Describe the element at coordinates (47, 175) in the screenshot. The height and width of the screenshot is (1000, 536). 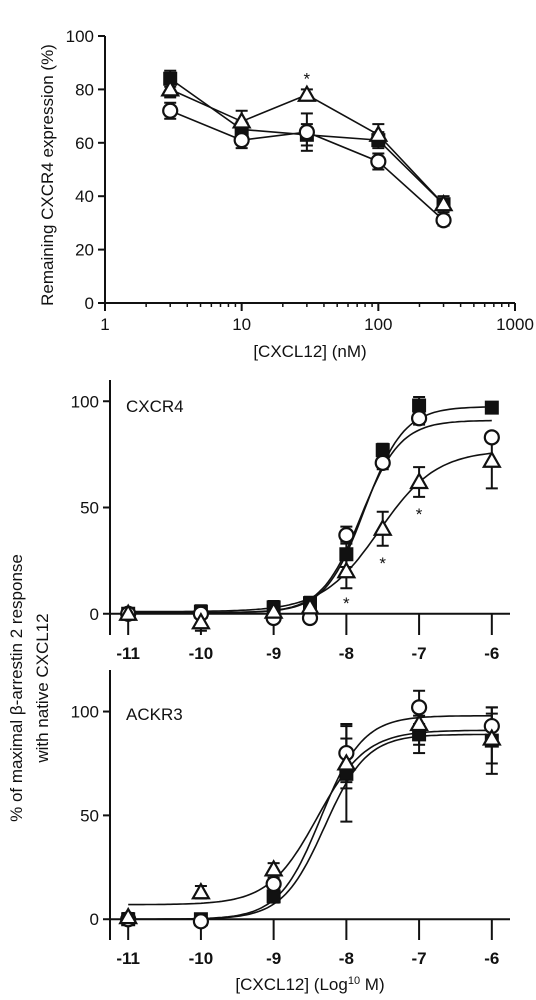
I see `y-axis-title: Remaining CXCR4 expression (%)` at that location.